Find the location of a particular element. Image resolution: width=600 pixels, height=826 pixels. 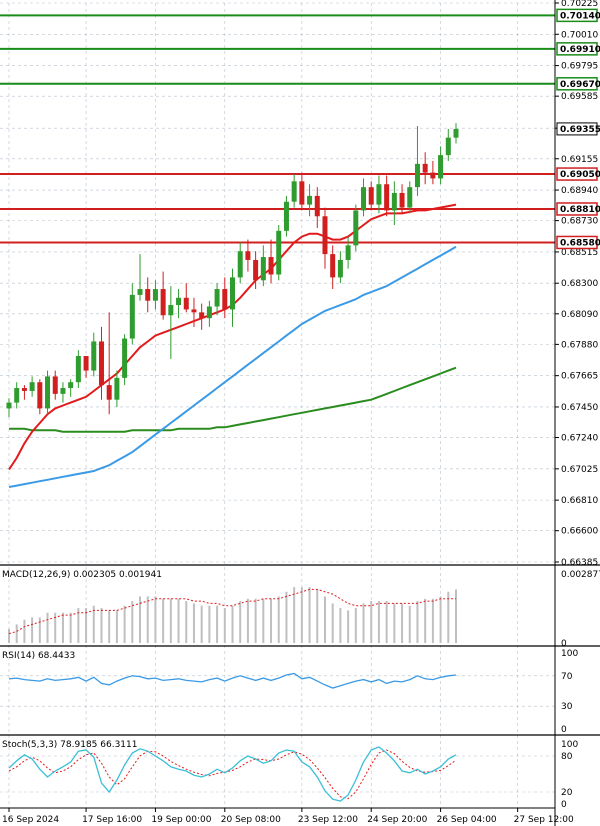

x-tick-label: 27 Sep 12:00 is located at coordinates (544, 820).